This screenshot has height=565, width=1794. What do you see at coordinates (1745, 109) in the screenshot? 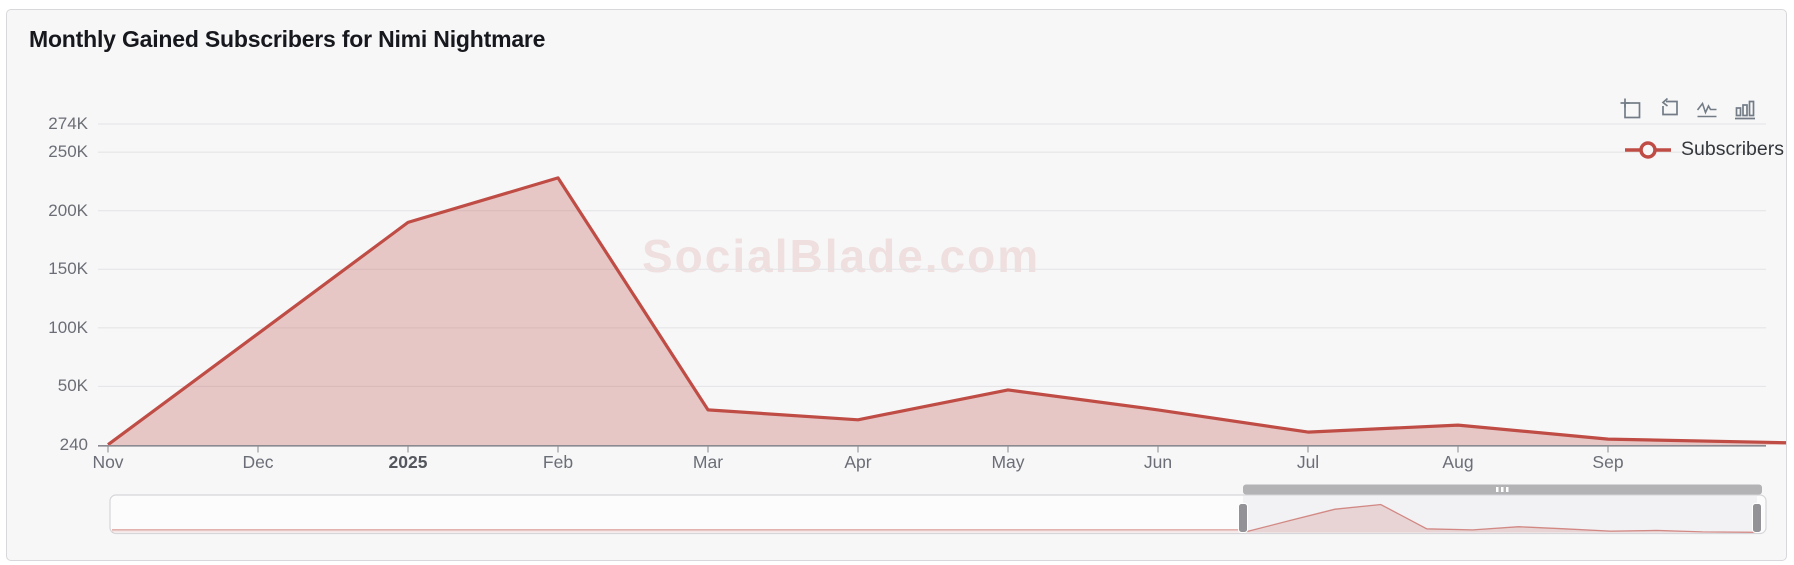
I see `bar-chart-toggle-icon` at bounding box center [1745, 109].